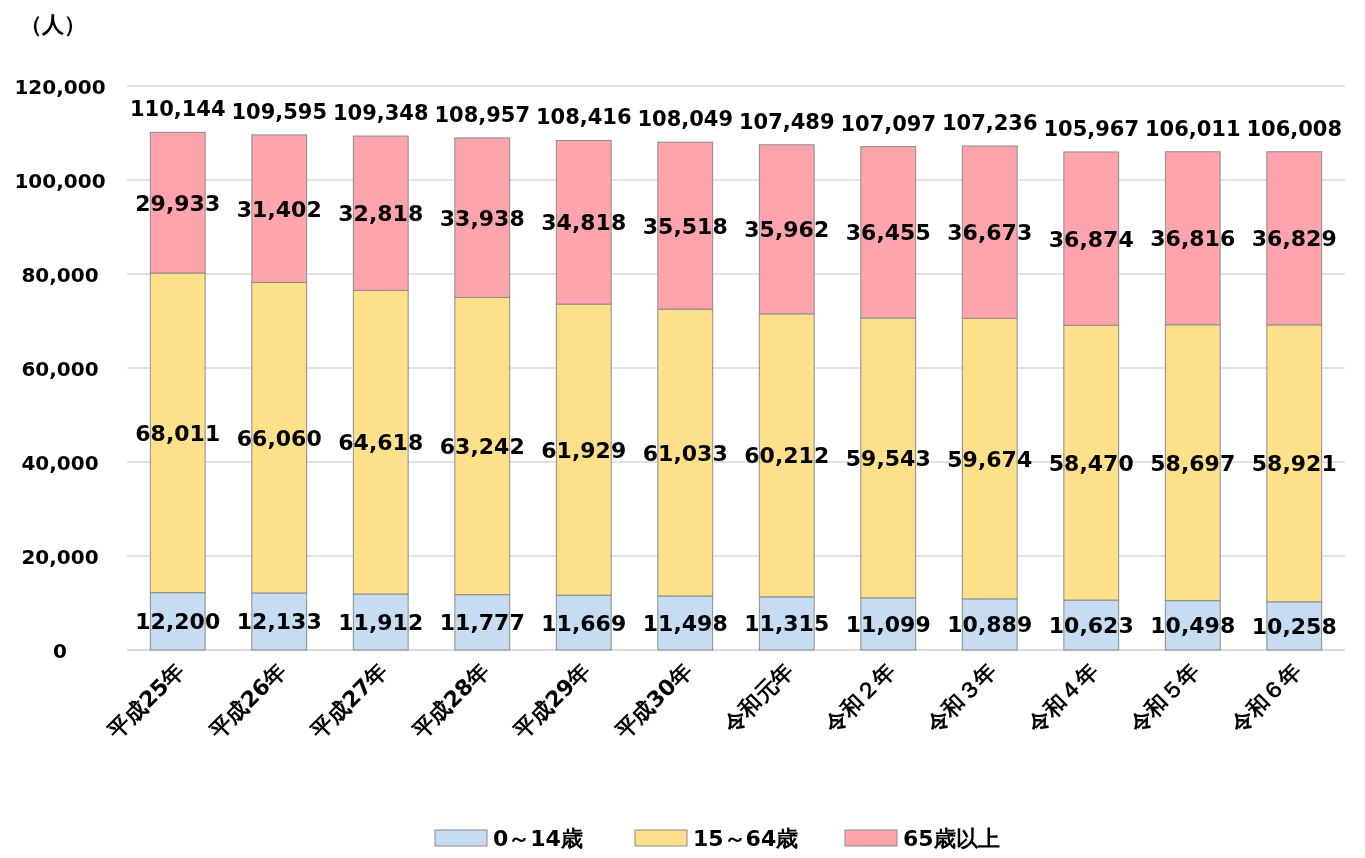  I want to click on total-label: 107,097, so click(888, 123).